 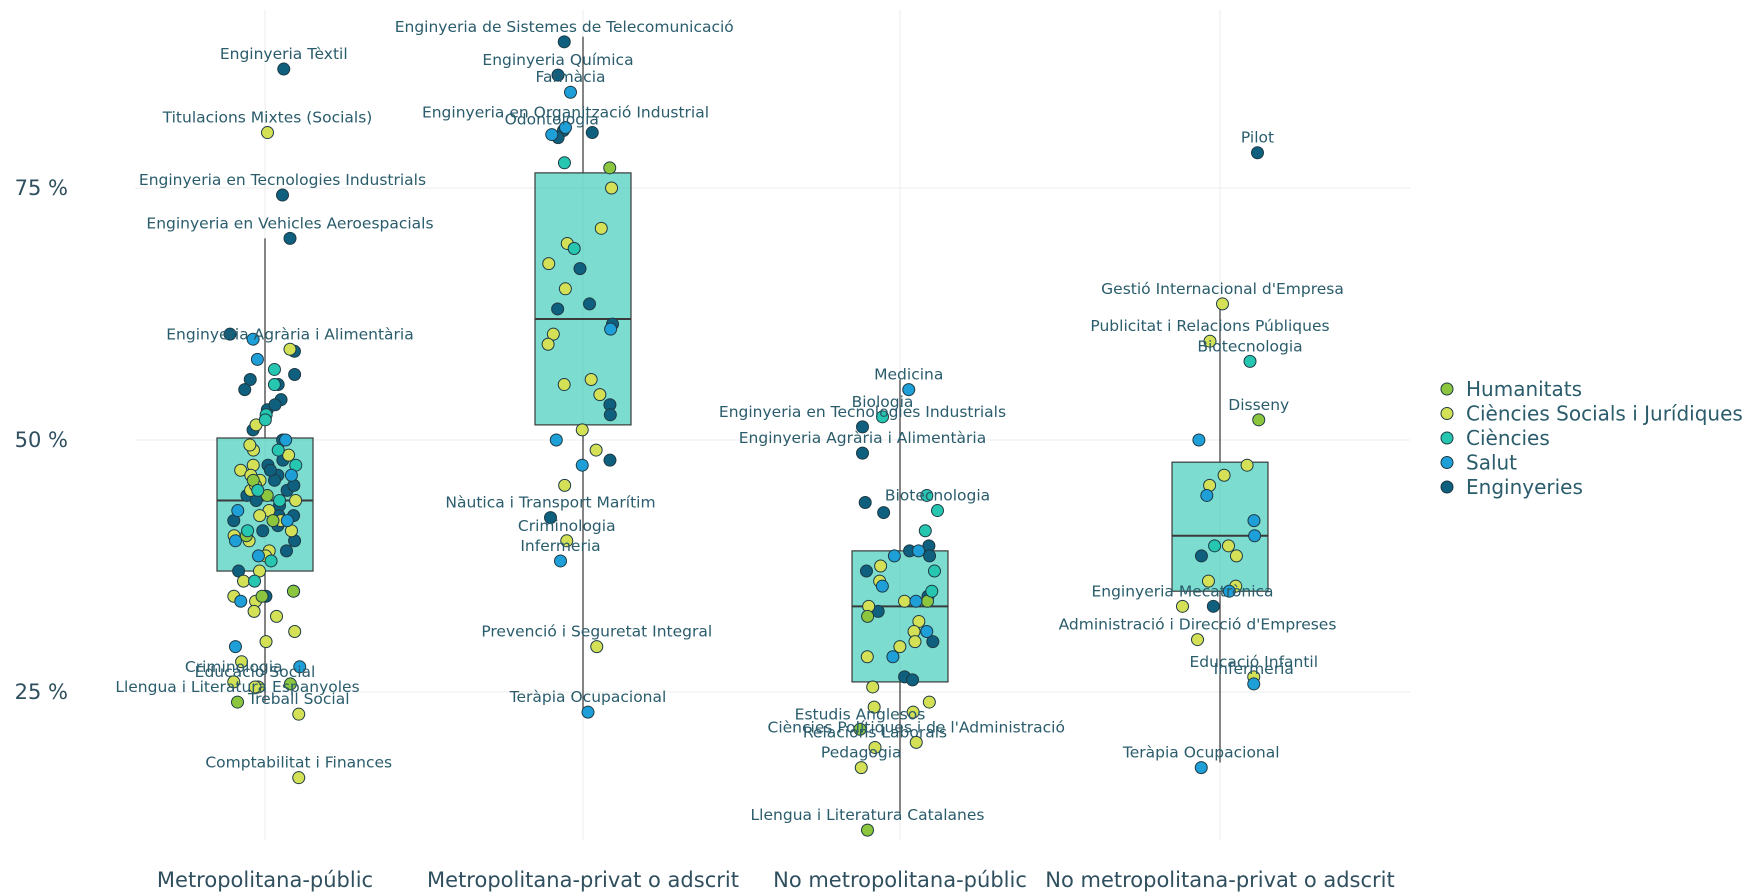 What do you see at coordinates (557, 60) in the screenshot?
I see `point-label: Enginyeria Química` at bounding box center [557, 60].